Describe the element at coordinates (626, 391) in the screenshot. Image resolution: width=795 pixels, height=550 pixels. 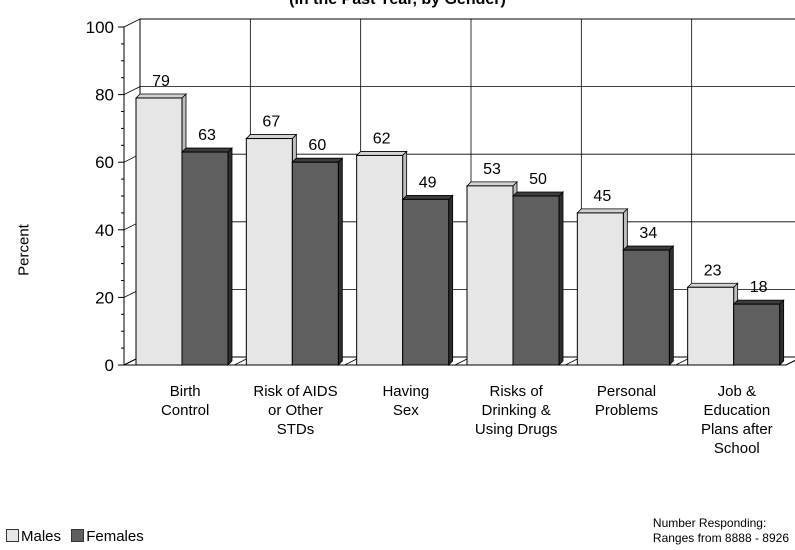
I see `x-category-label-line: Personal` at that location.